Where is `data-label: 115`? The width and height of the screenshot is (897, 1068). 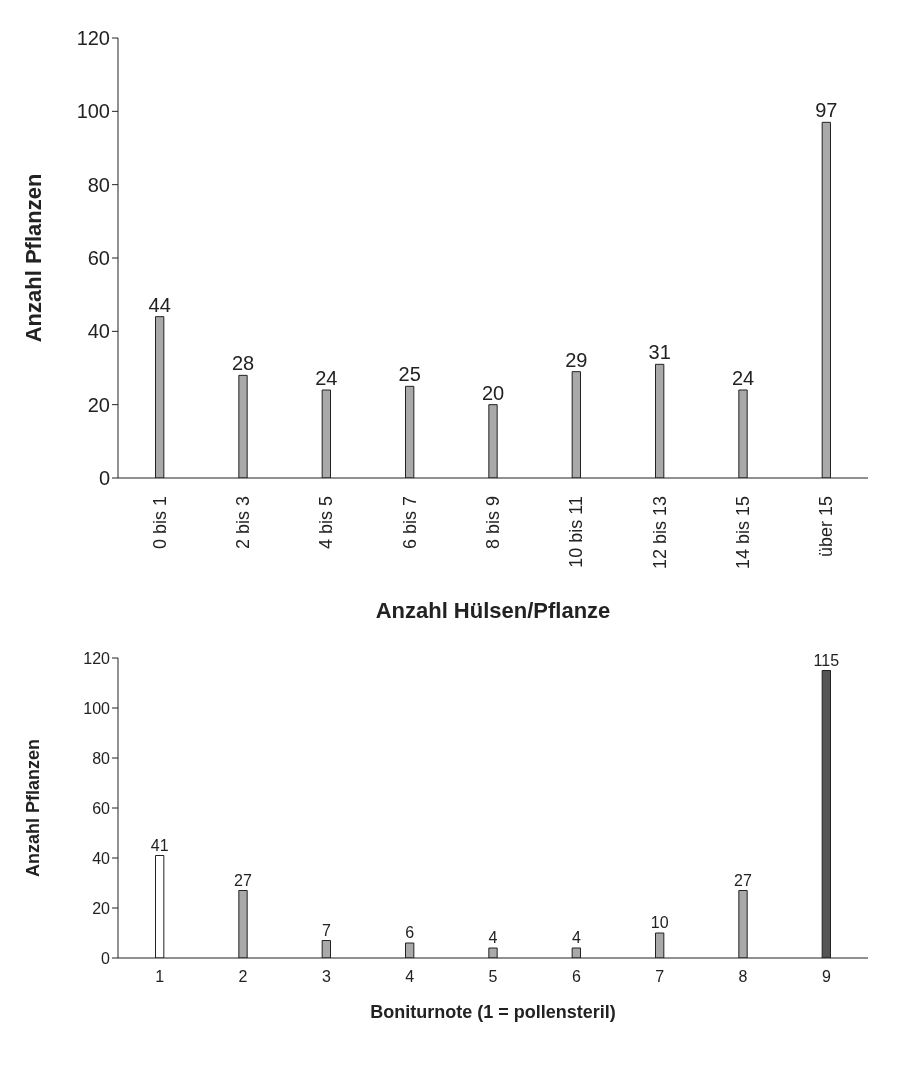
data-label: 115 is located at coordinates (826, 660).